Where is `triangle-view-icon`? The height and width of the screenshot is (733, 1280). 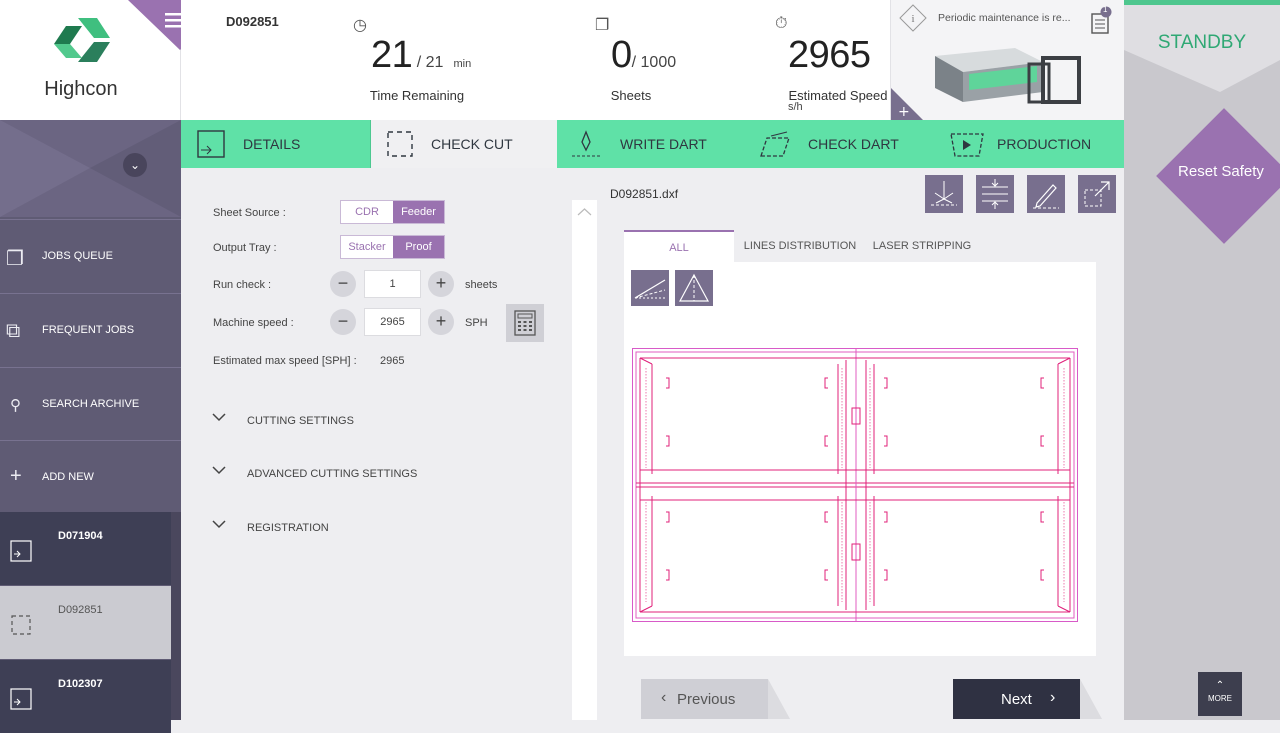 triangle-view-icon is located at coordinates (694, 287).